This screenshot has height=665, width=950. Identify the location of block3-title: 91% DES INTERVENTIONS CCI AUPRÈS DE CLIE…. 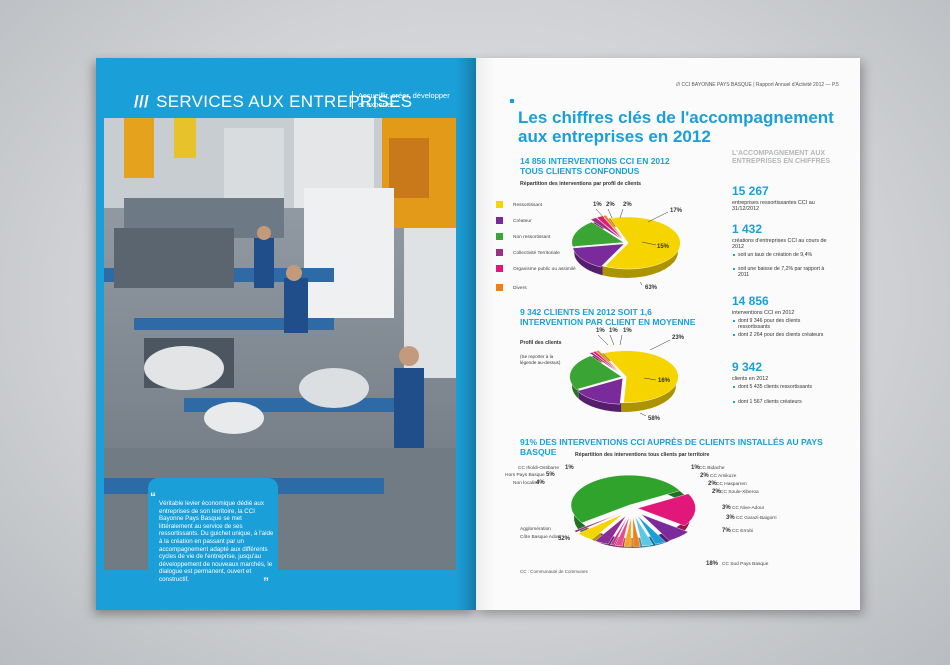
(671, 447).